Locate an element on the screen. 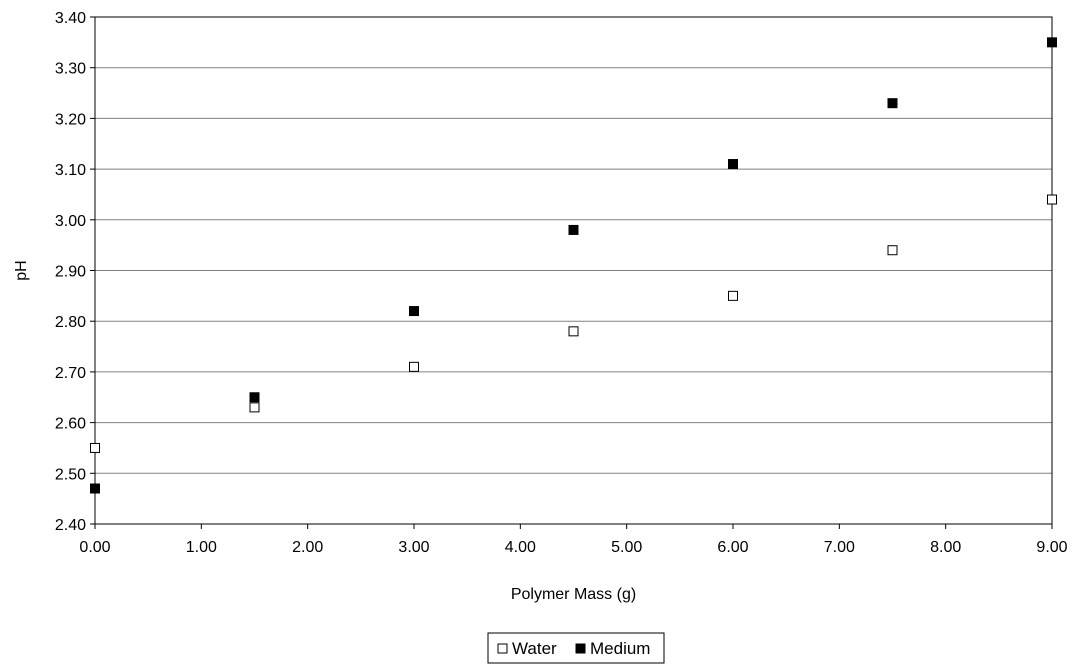 The width and height of the screenshot is (1082, 669). y-axis-title: pH is located at coordinates (21, 270).